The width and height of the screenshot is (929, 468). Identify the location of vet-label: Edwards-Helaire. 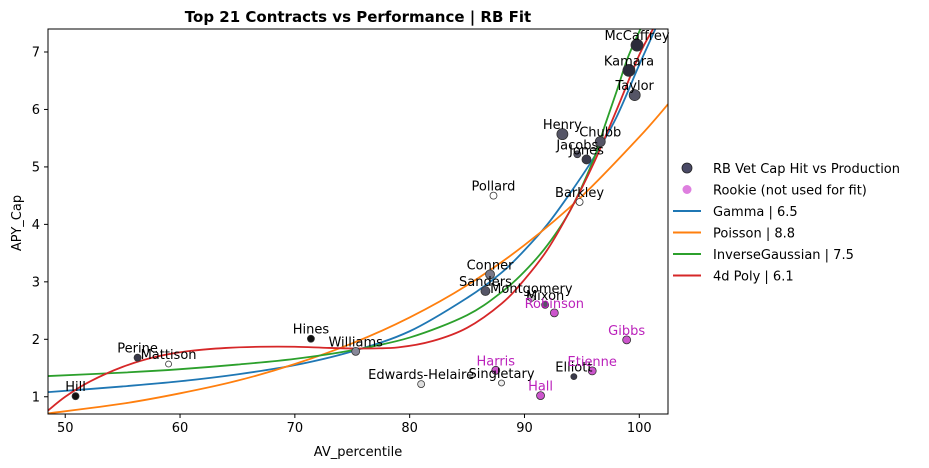
(421, 375).